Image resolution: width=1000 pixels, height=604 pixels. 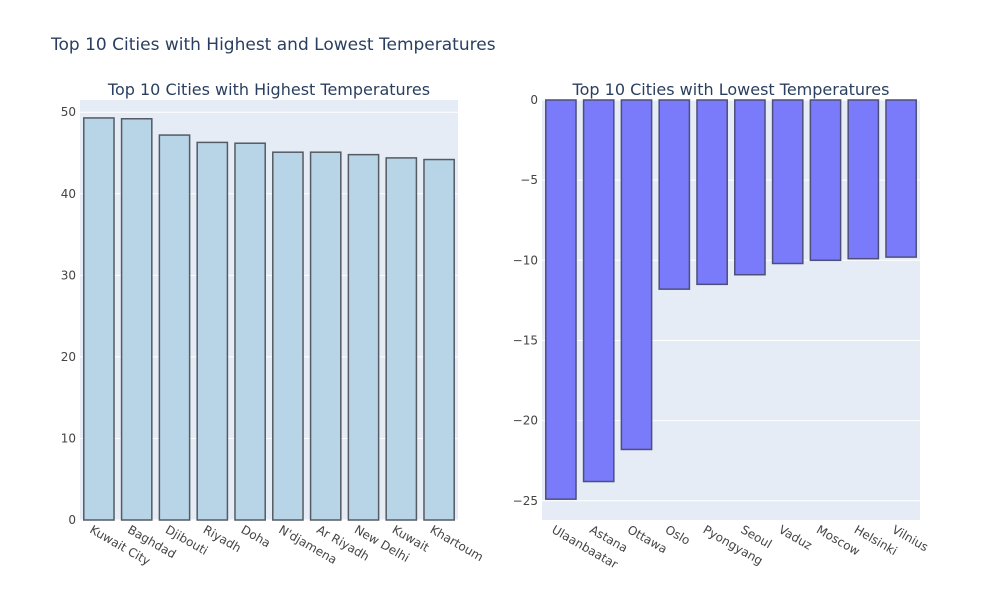 What do you see at coordinates (68, 112) in the screenshot?
I see `y-tick-label-highest: 50` at bounding box center [68, 112].